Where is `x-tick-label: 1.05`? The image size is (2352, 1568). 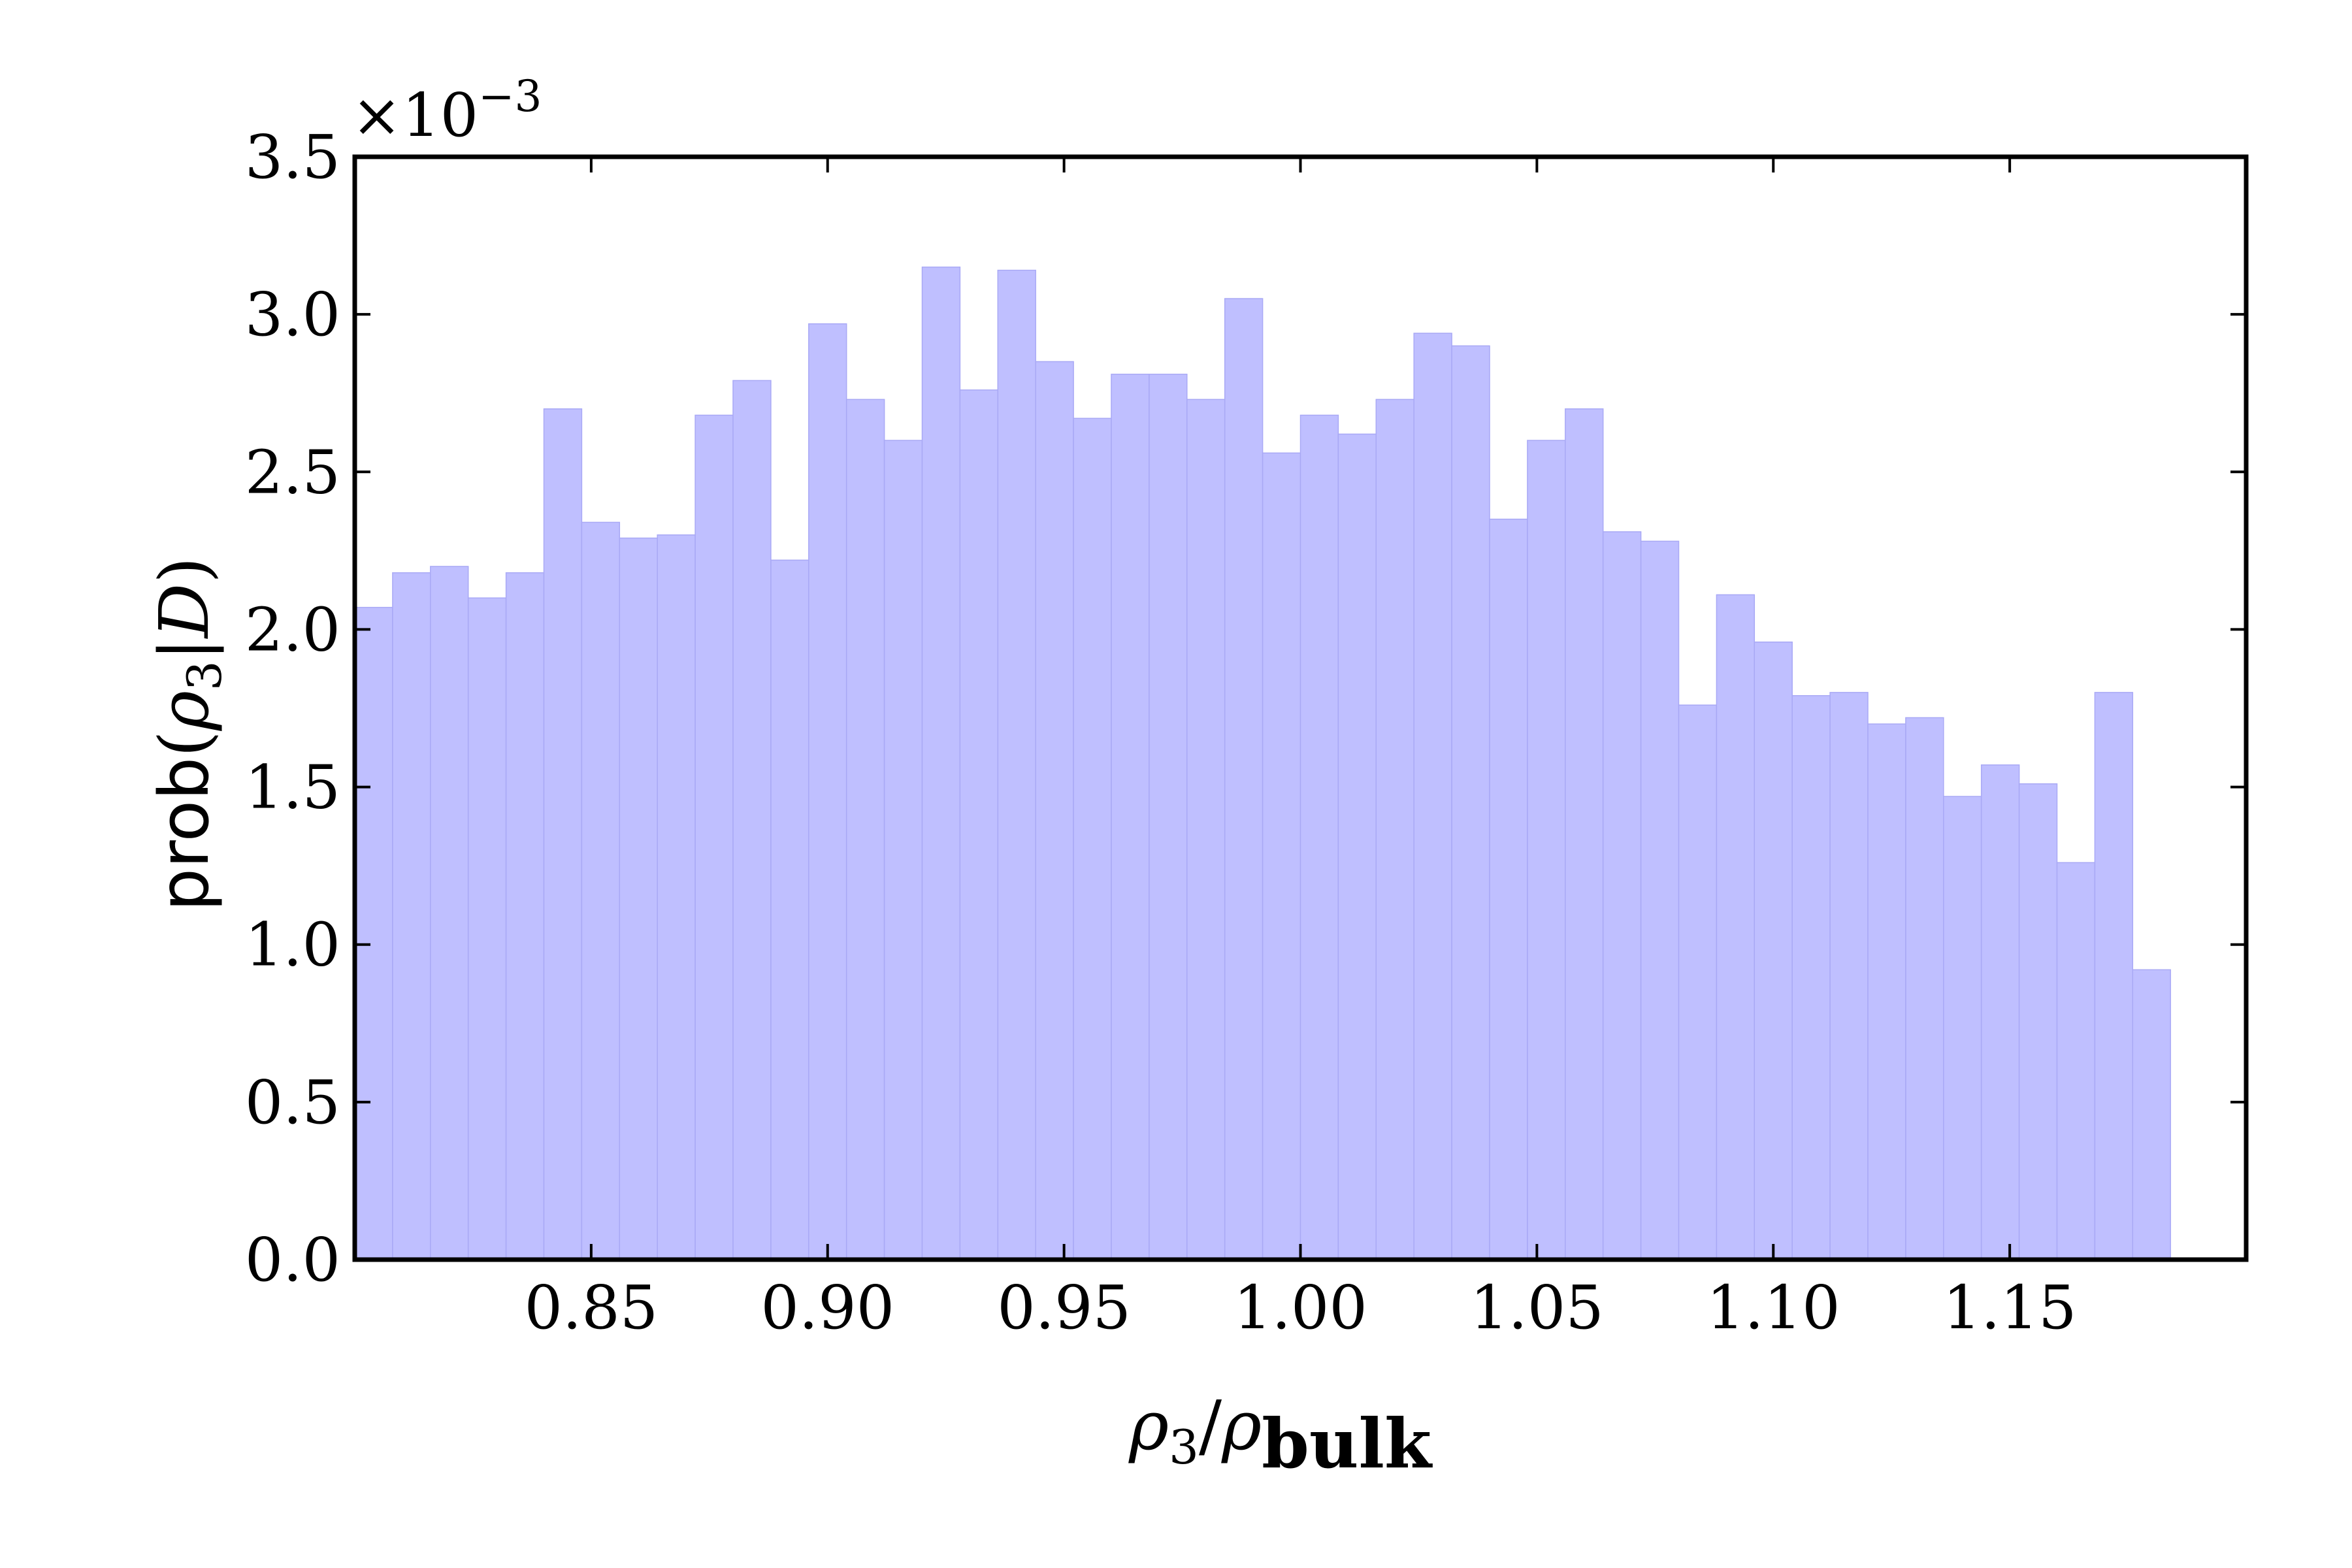 x-tick-label: 1.05 is located at coordinates (1537, 1308).